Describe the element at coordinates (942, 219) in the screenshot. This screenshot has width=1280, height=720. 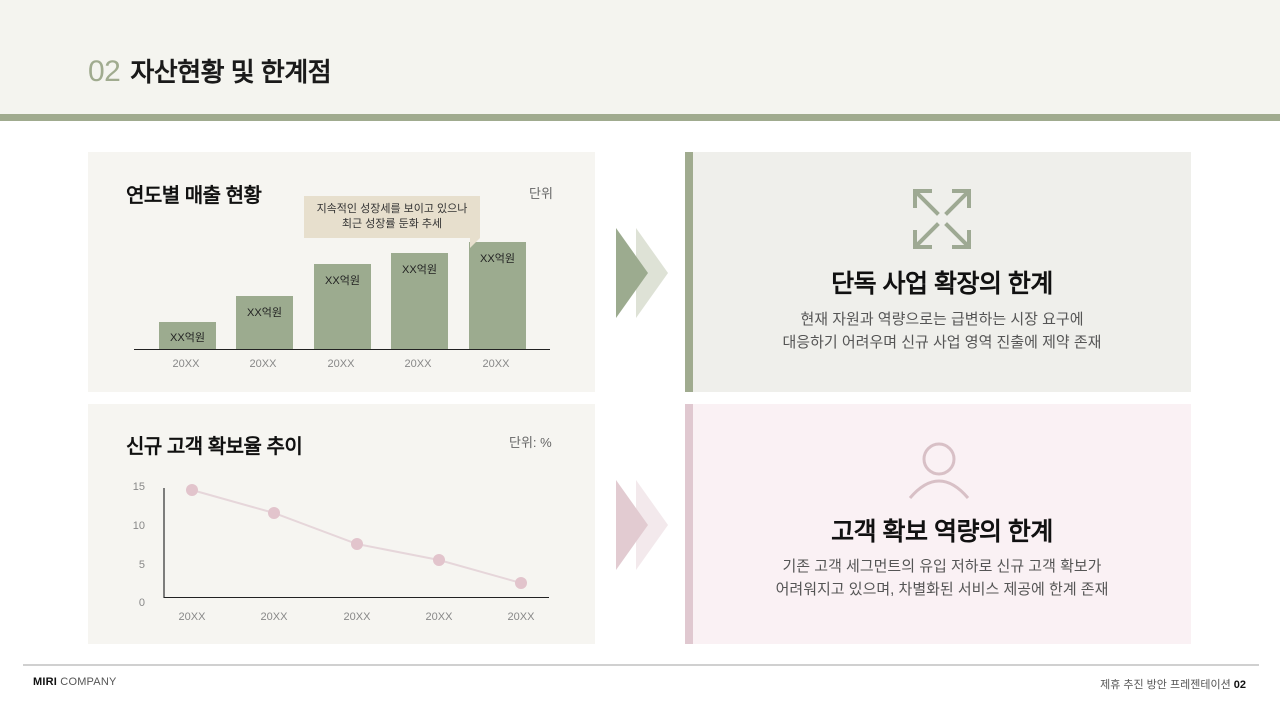
I see `expand-arrows-icon` at that location.